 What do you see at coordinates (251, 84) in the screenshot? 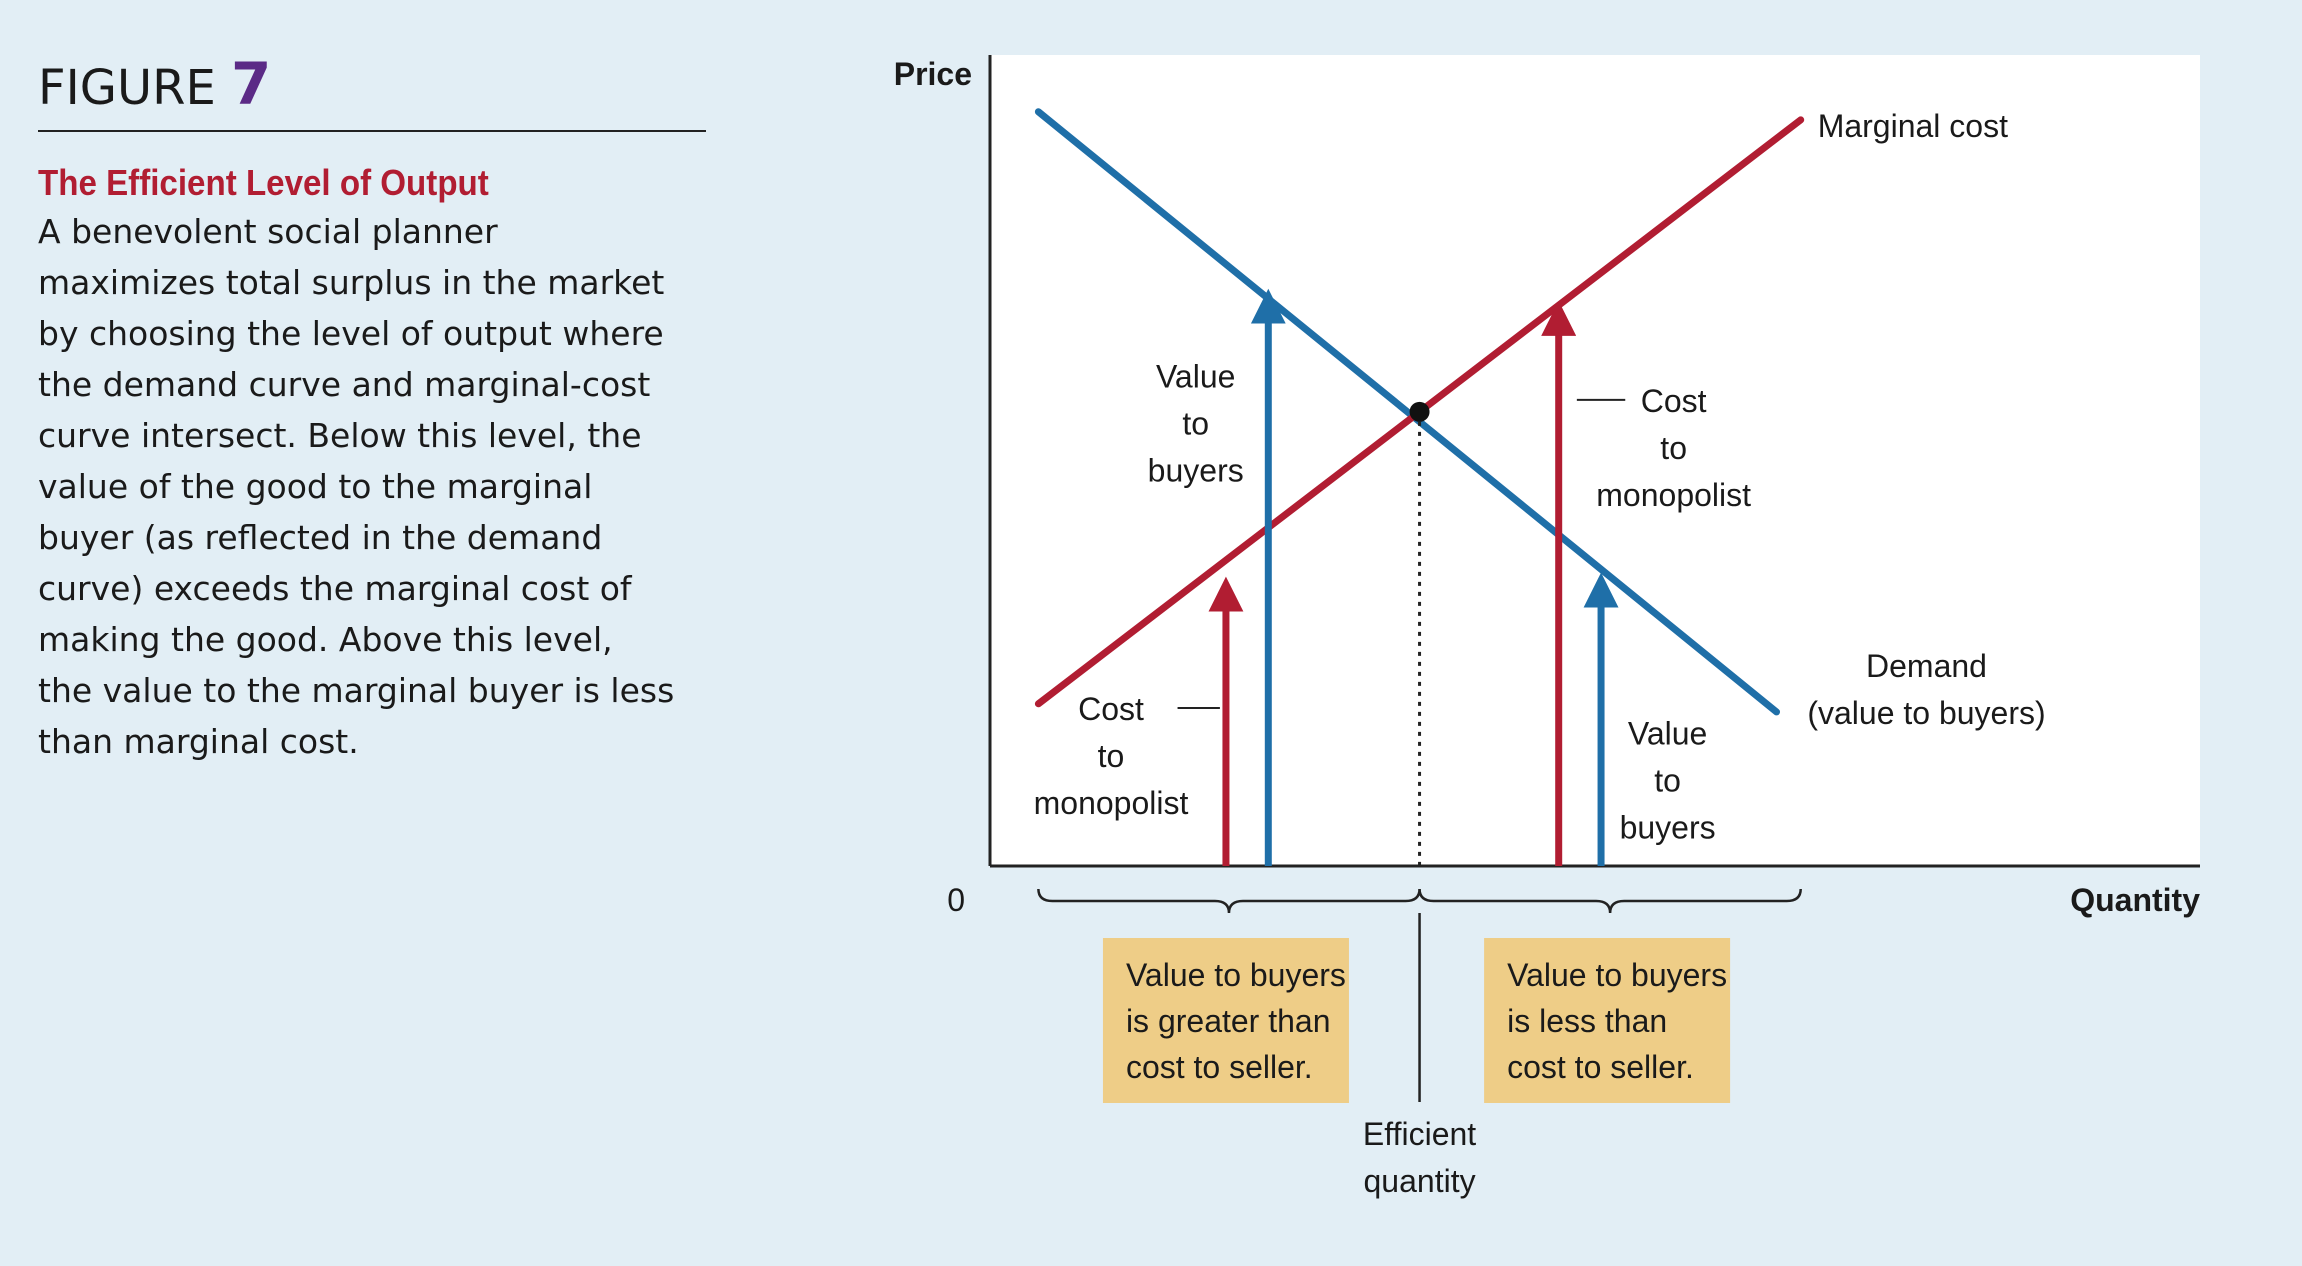
I see `figure-number: 7` at bounding box center [251, 84].